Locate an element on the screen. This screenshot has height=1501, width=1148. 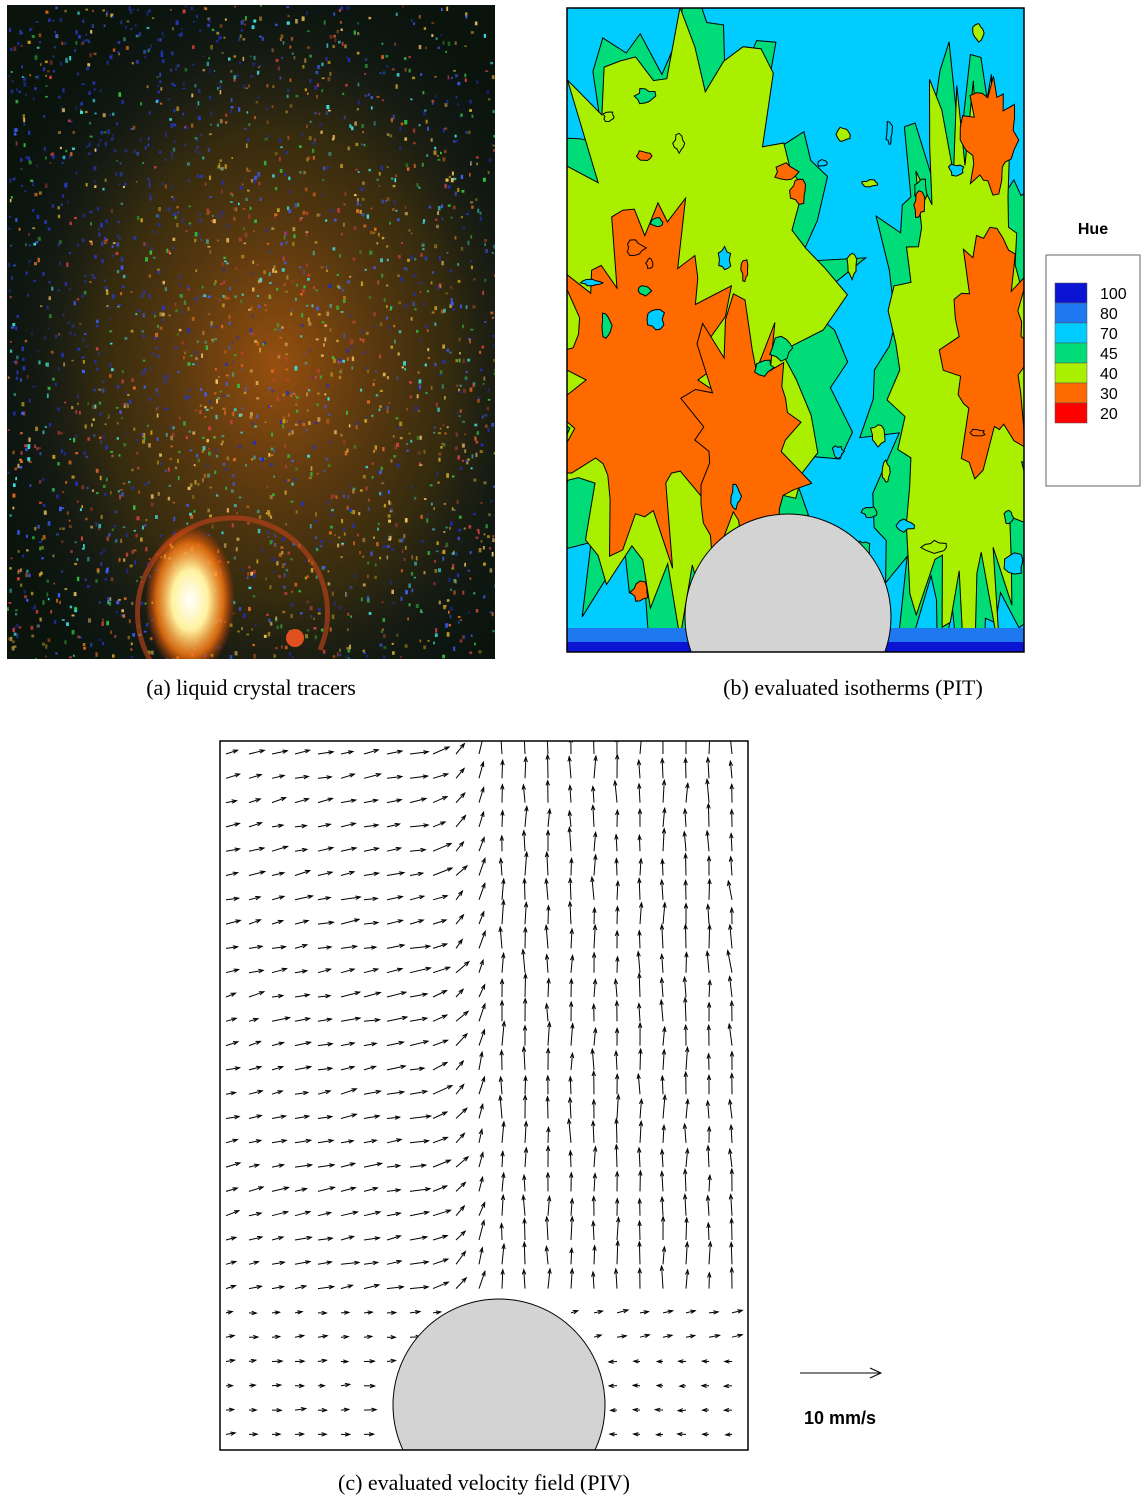
spot is located at coordinates (295, 638).